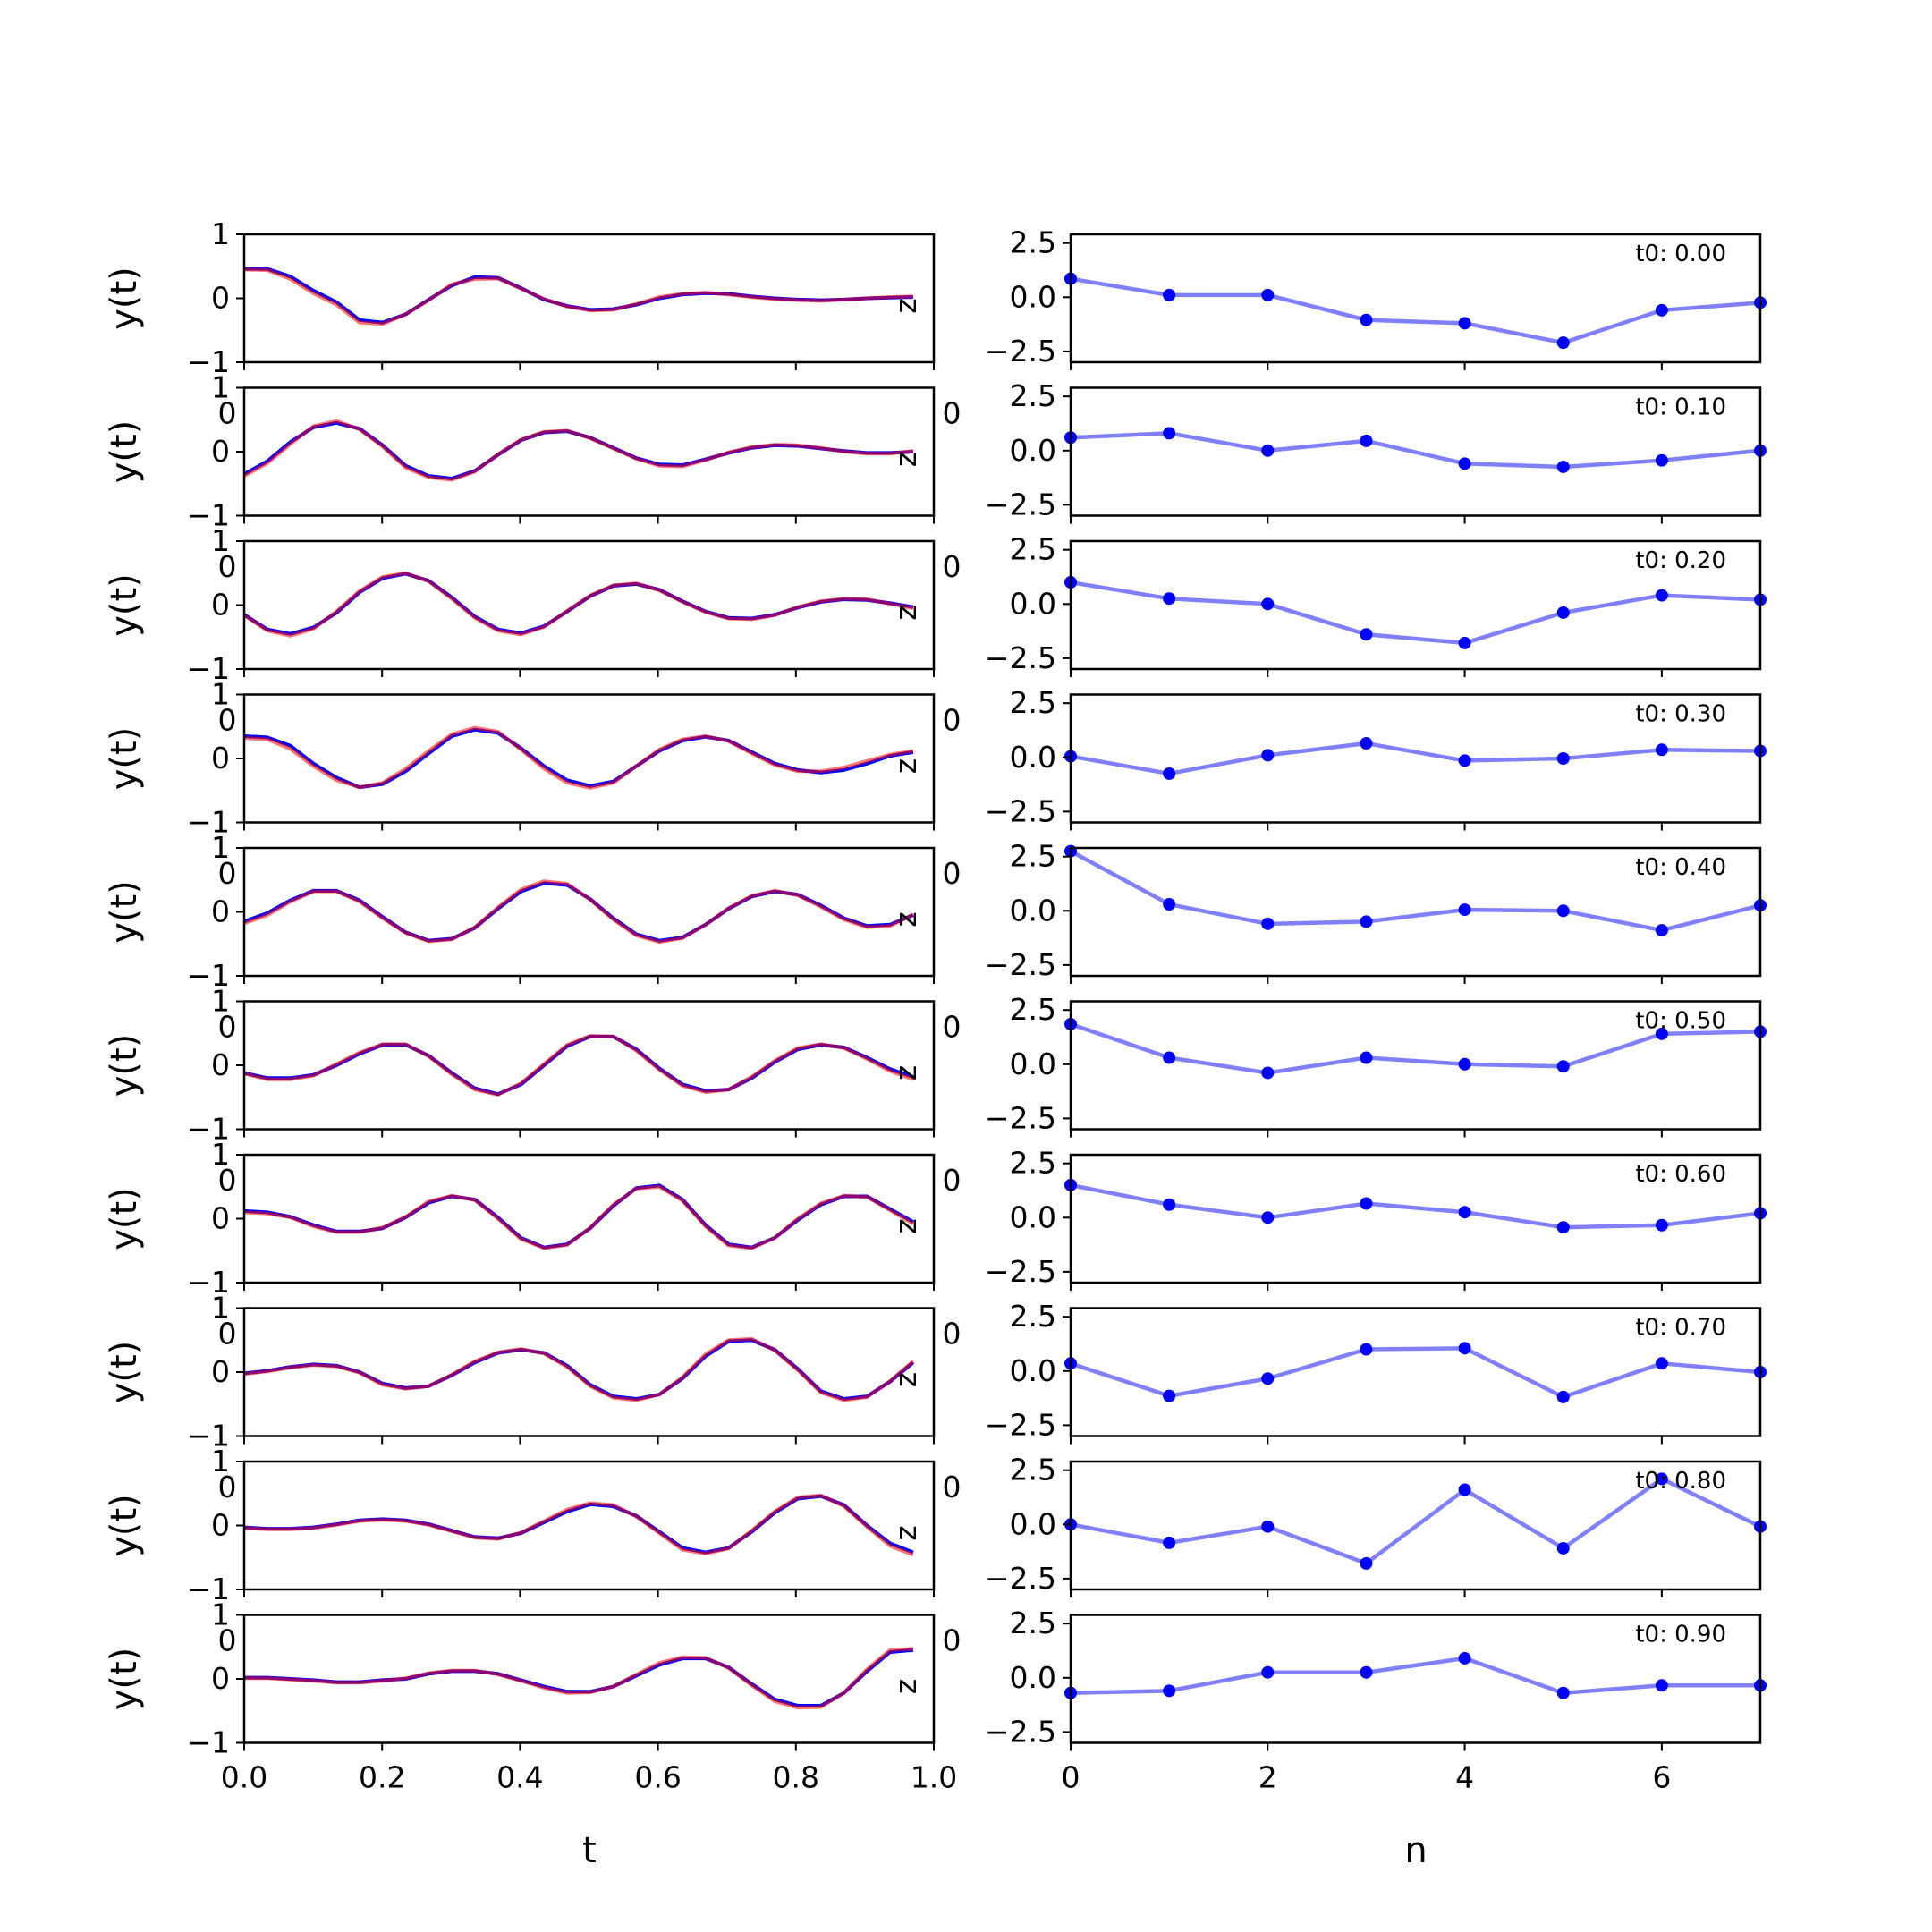 Image resolution: width=1932 pixels, height=1932 pixels. What do you see at coordinates (1033, 1523) in the screenshot?
I see `right-ytick-label-8-1: 0.0` at bounding box center [1033, 1523].